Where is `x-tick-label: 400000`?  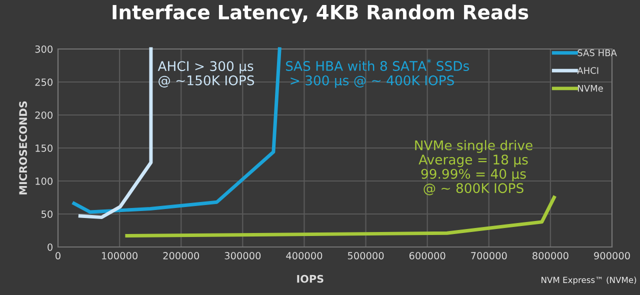
x-tick-label: 400000 is located at coordinates (304, 256).